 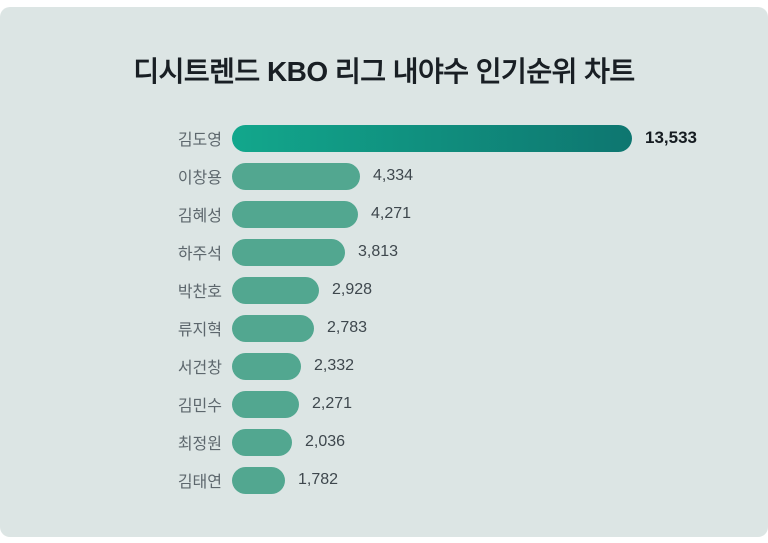 I want to click on bar-row: 김혜성 4,271, so click(x=384, y=214).